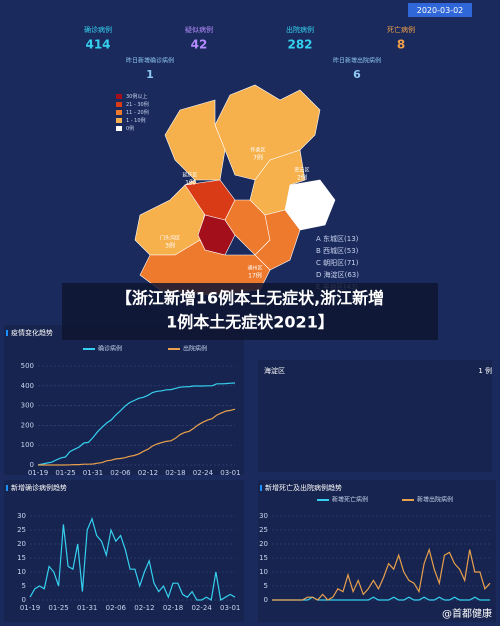 This screenshot has height=626, width=500. What do you see at coordinates (250, 322) in the screenshot?
I see `banner-line: 1例本土无症状2021】` at bounding box center [250, 322].